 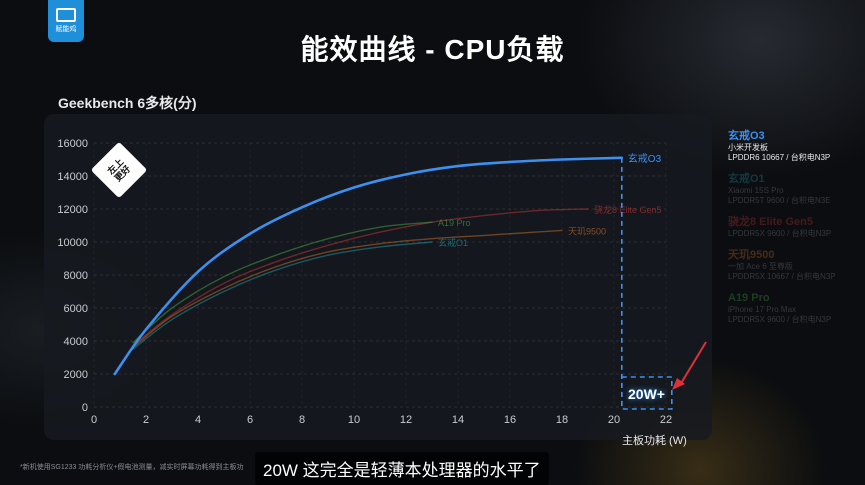 I want to click on power-marker-box, so click(x=646, y=393).